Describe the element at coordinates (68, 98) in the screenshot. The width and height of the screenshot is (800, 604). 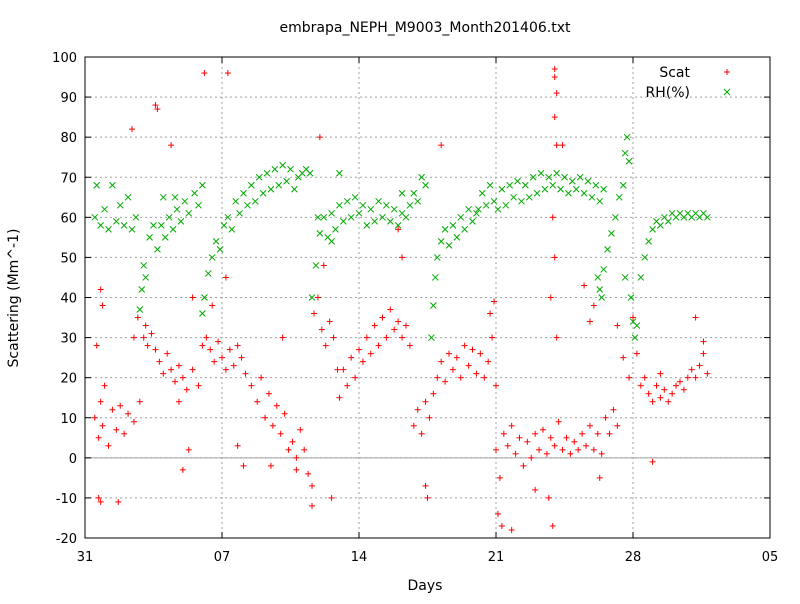
I see `y-tick-label: 90` at that location.